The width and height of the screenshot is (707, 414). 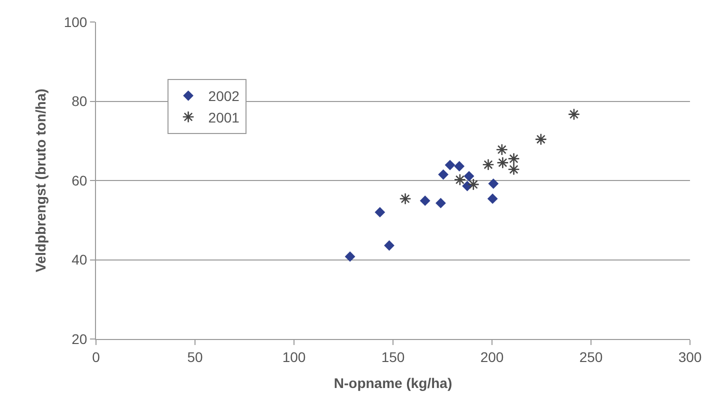 I want to click on x-axis-title: N-opname (kg/ha), so click(x=393, y=383).